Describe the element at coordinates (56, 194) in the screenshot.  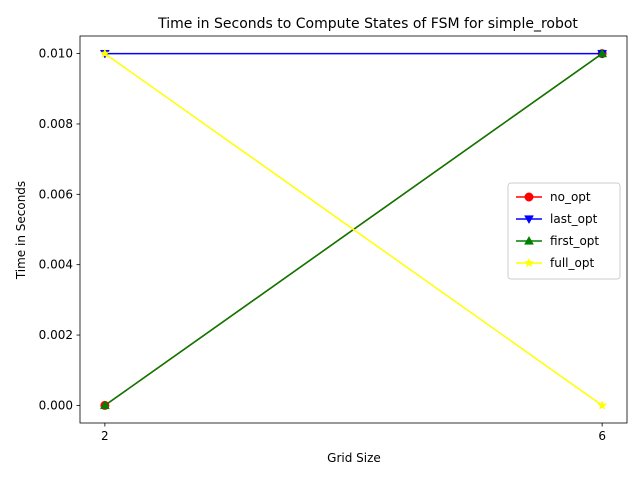
I see `y-tick-label: 0.006` at that location.